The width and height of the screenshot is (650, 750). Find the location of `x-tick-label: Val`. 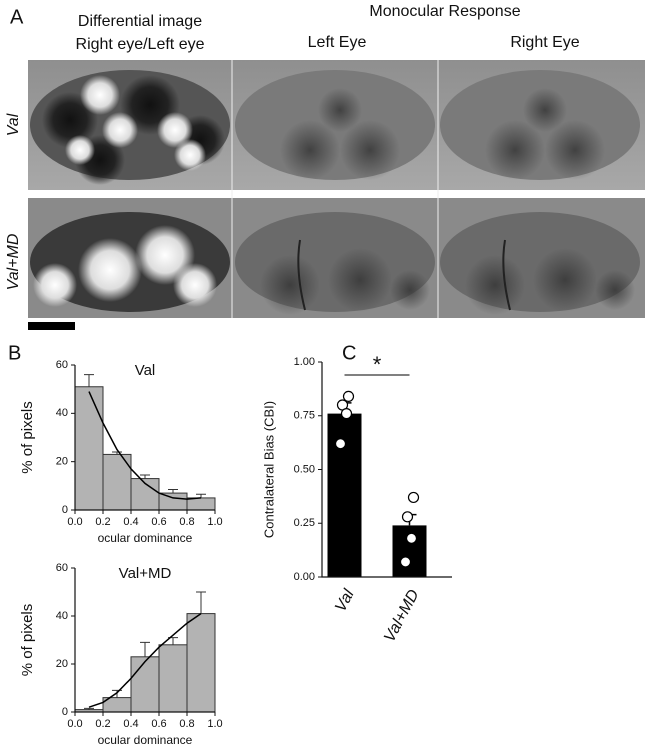

x-tick-label: Val is located at coordinates (345, 600).